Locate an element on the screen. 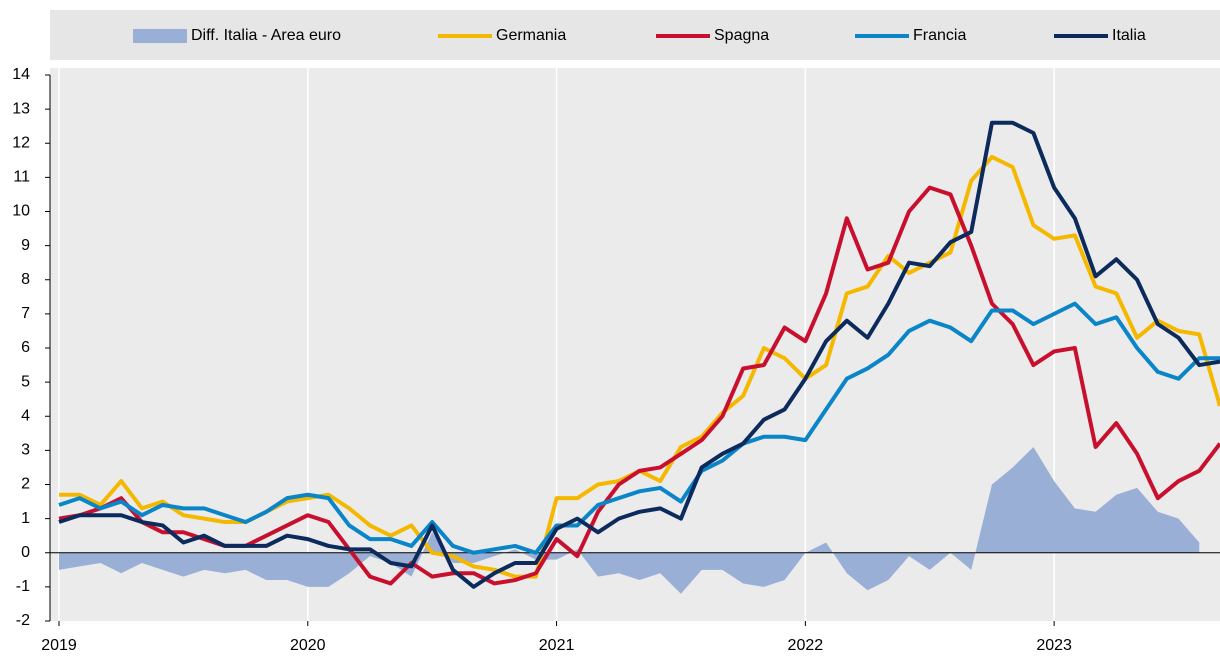 The image size is (1220, 657). y-tick-label: 12 is located at coordinates (21, 142).